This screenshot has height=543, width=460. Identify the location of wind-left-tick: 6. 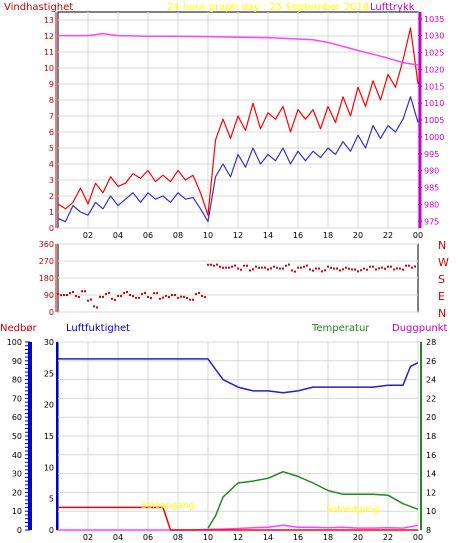
(51, 132).